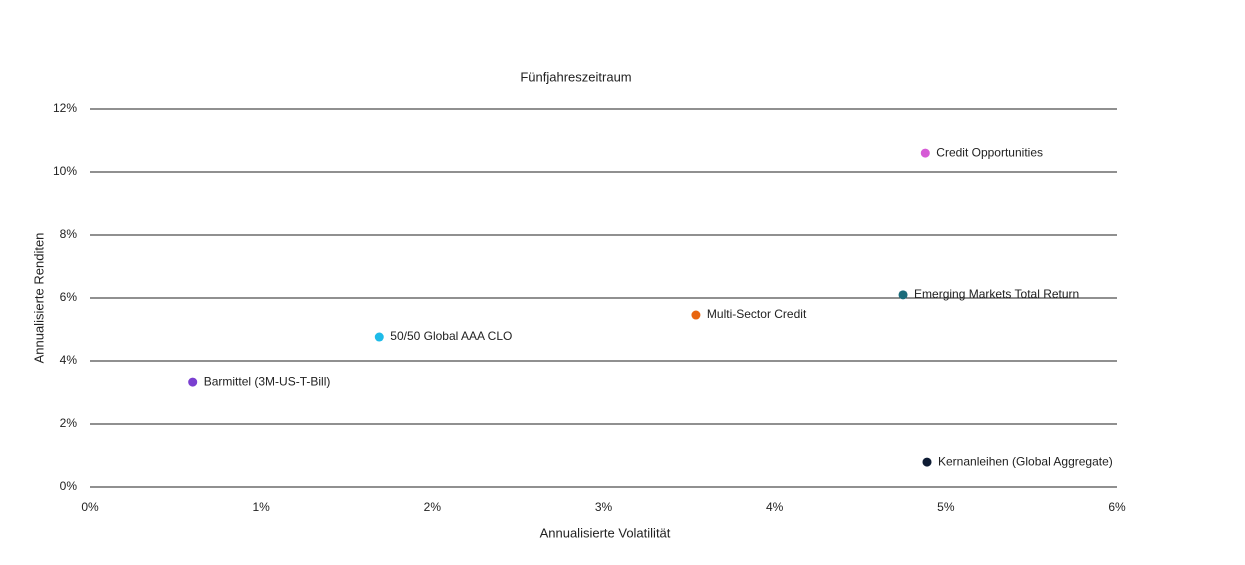 The width and height of the screenshot is (1245, 565). Describe the element at coordinates (267, 381) in the screenshot. I see `point-label: Barmittel (3M-US-T-Bill)` at that location.